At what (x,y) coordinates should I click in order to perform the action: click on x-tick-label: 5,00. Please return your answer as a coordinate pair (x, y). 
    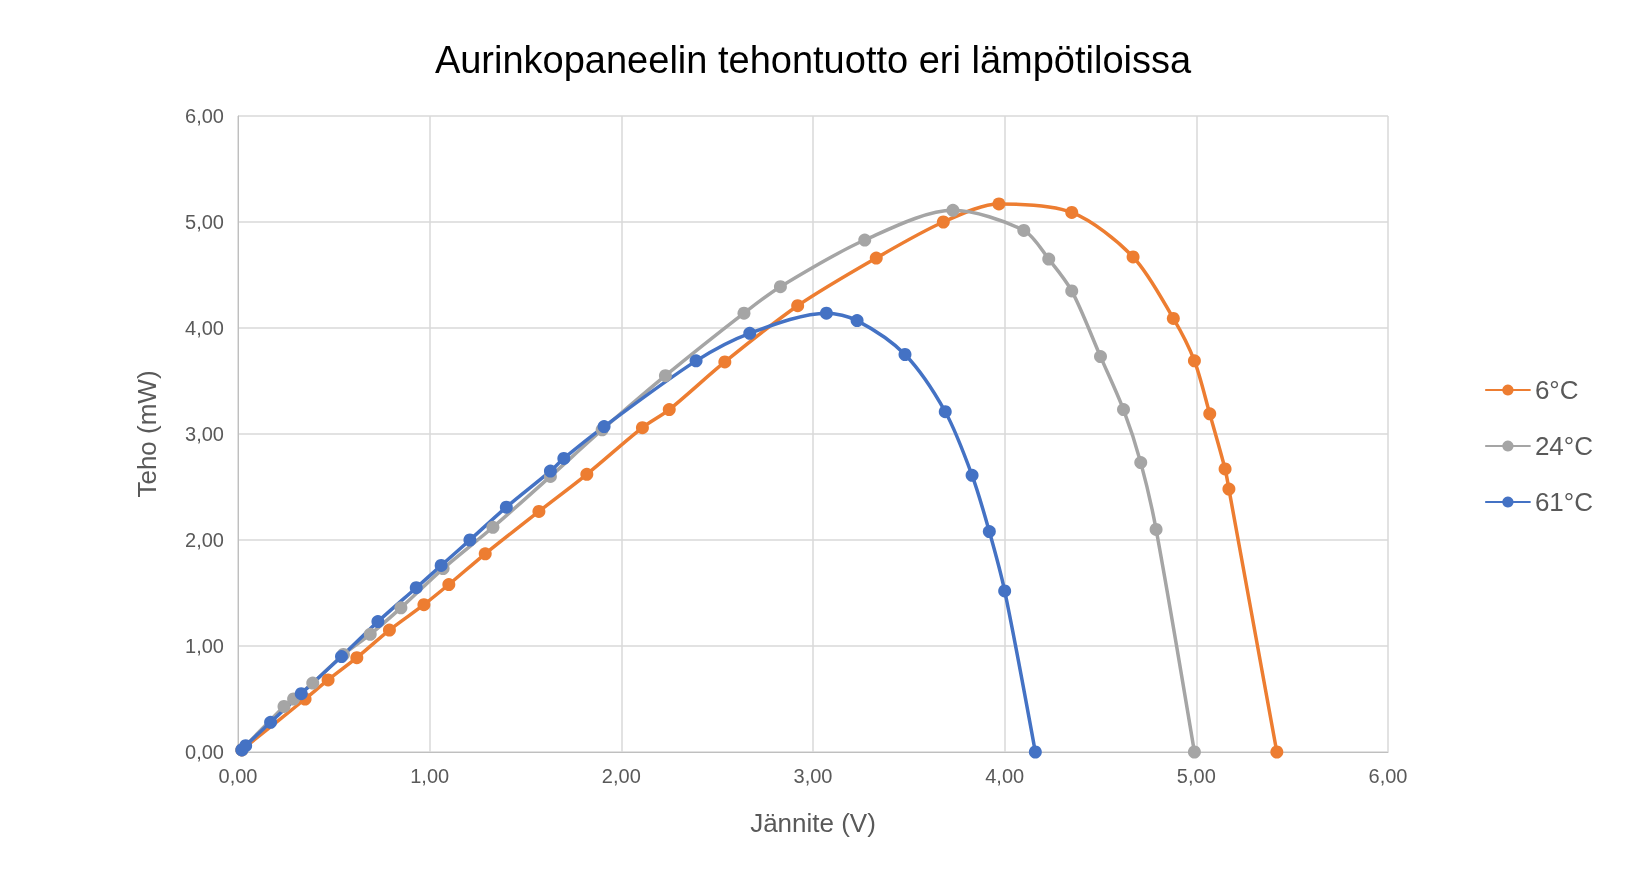
    Looking at the image, I should click on (1196, 776).